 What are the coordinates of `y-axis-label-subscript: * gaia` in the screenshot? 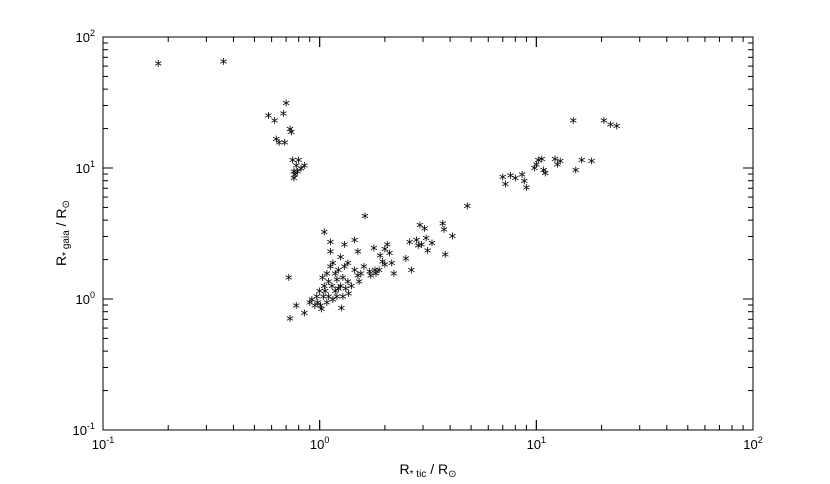 It's located at (66, 243).